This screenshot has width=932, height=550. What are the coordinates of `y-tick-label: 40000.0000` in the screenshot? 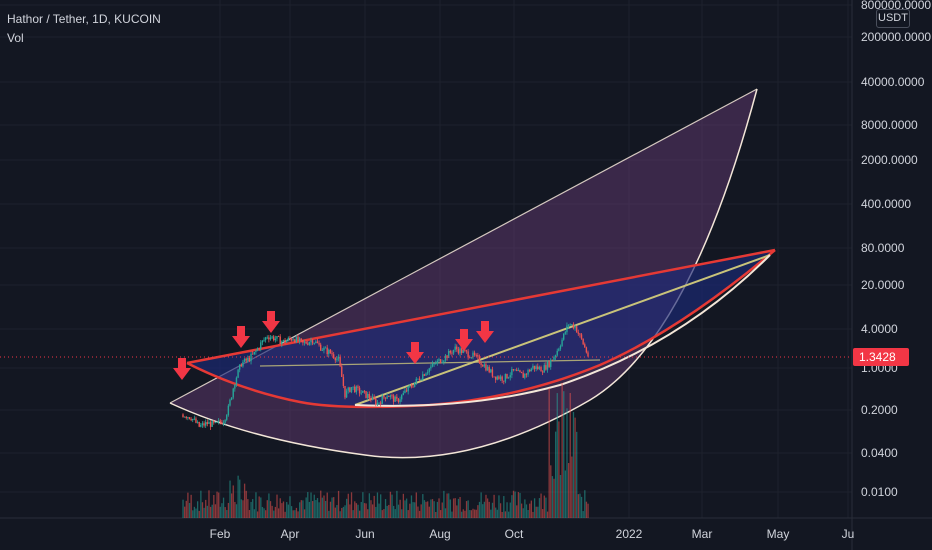 It's located at (893, 82).